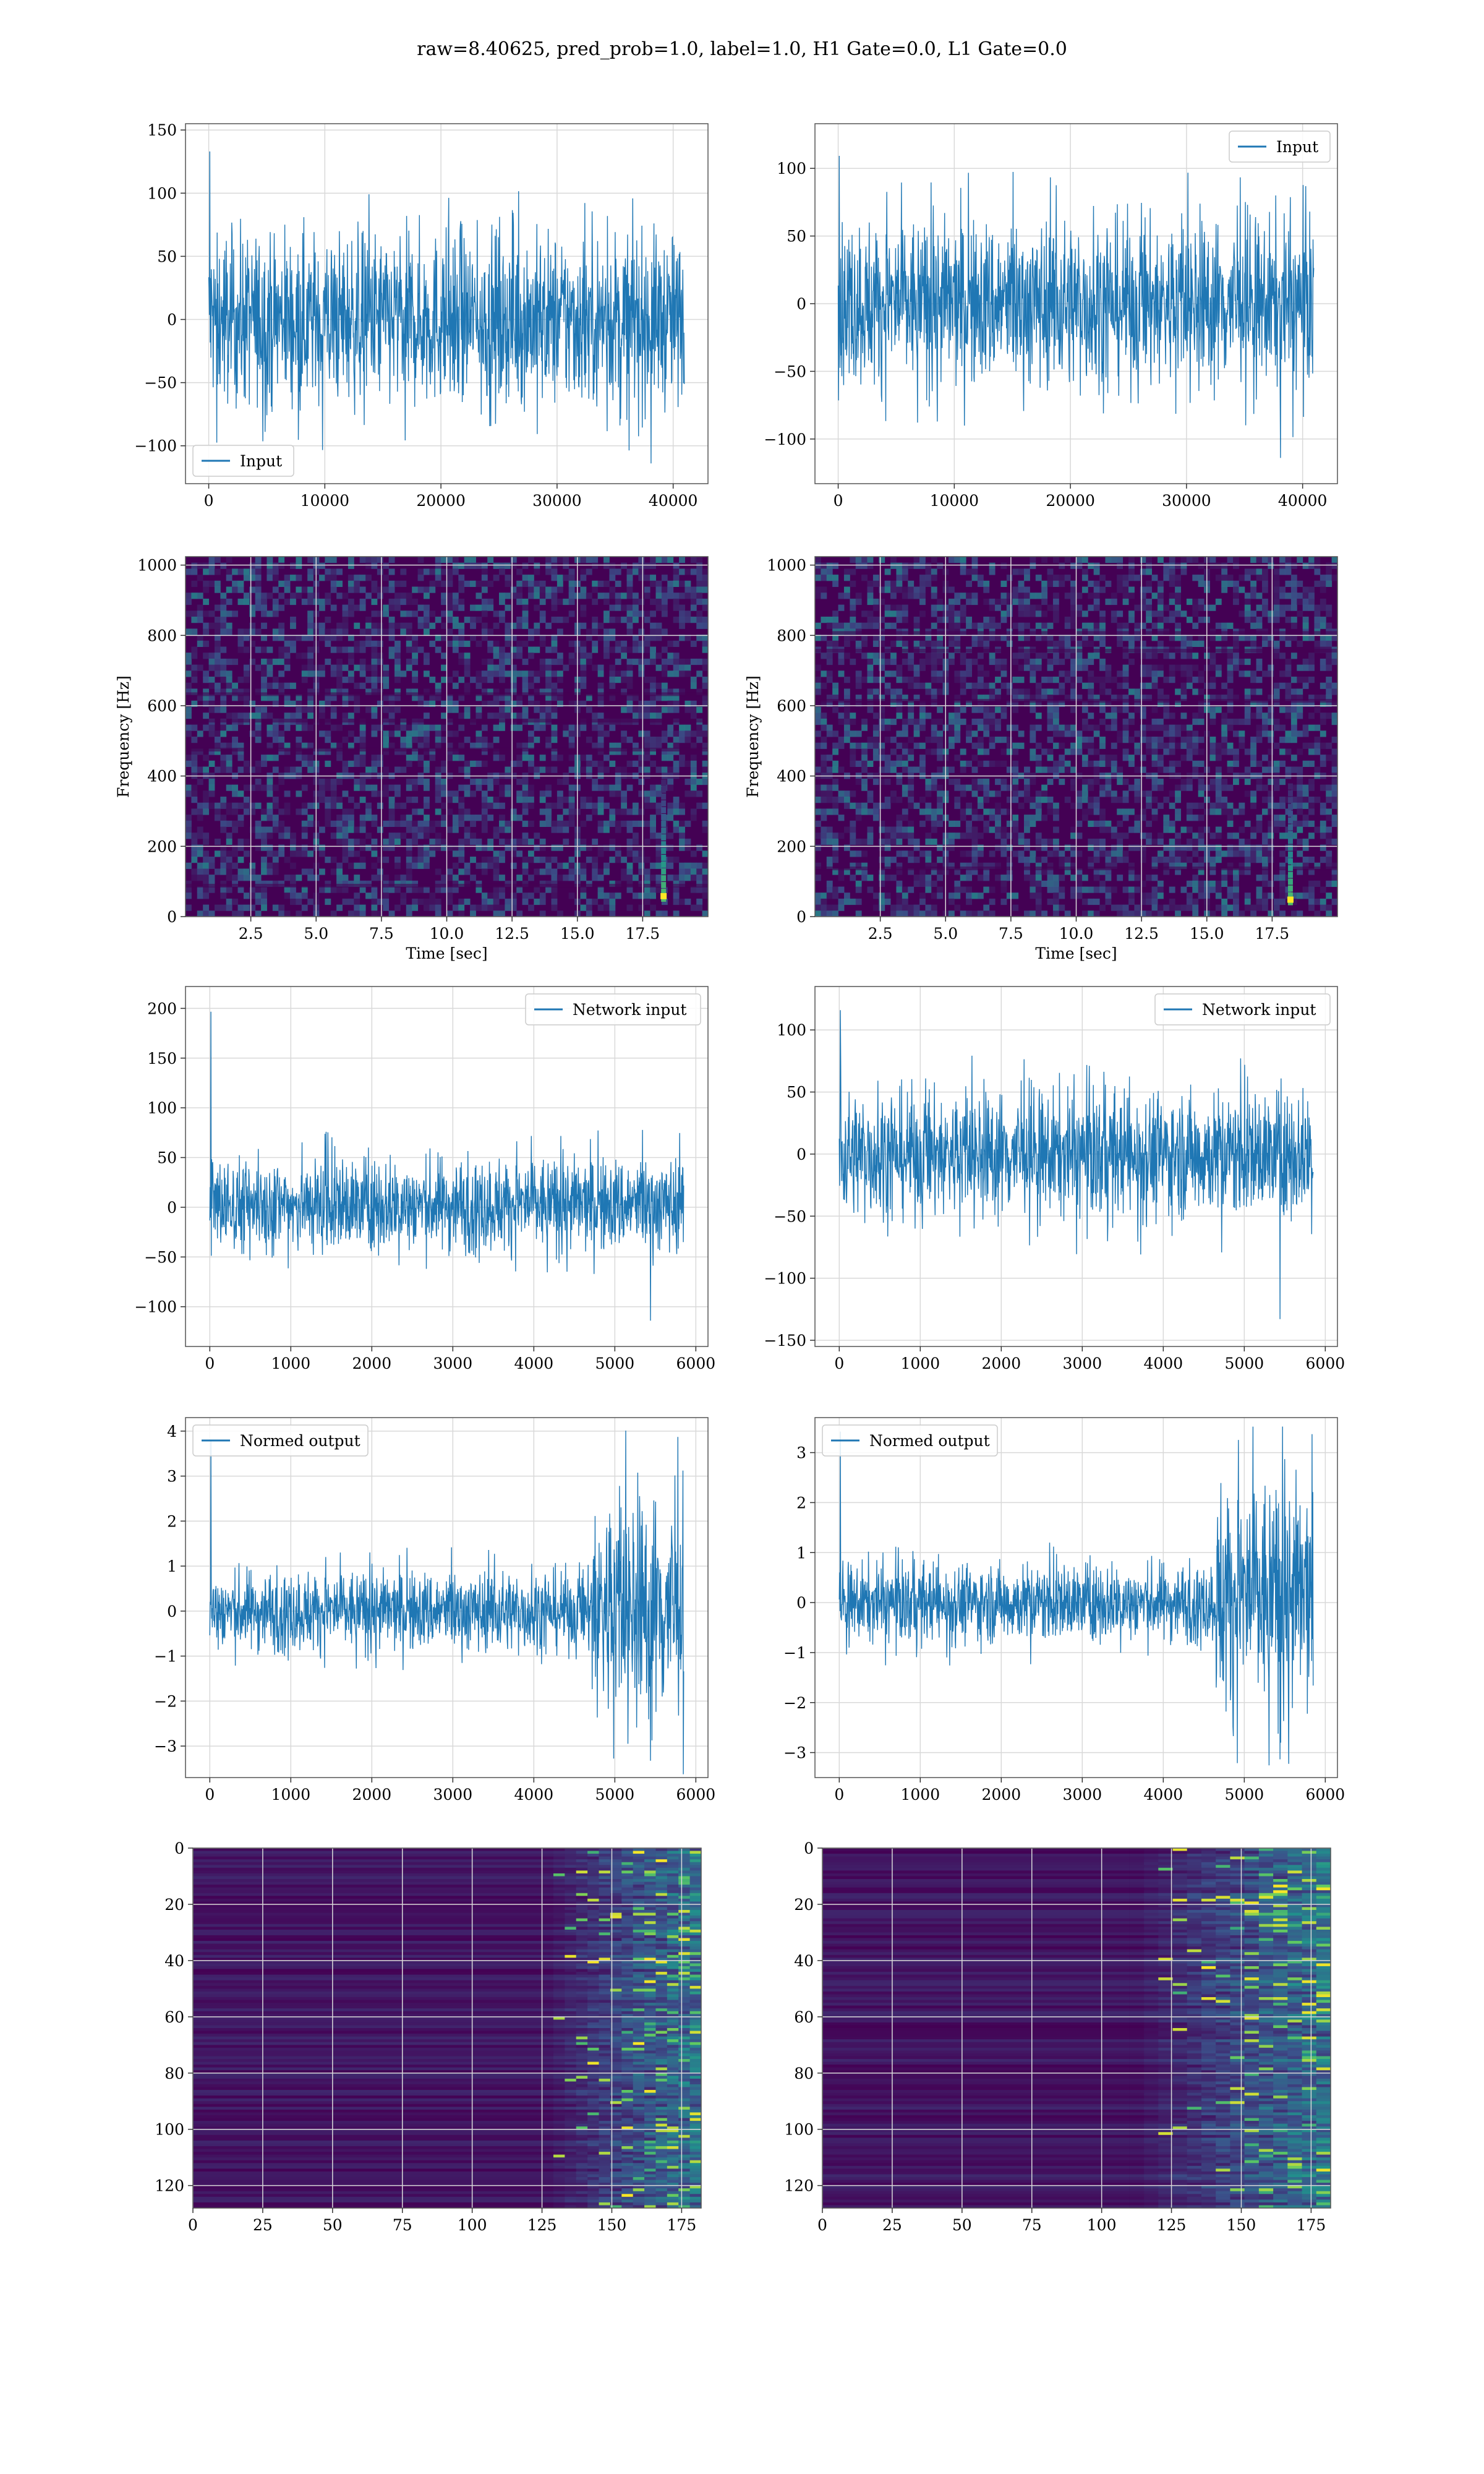 This screenshot has width=1484, height=2474. I want to click on network-right-frame, so click(1076, 1167).